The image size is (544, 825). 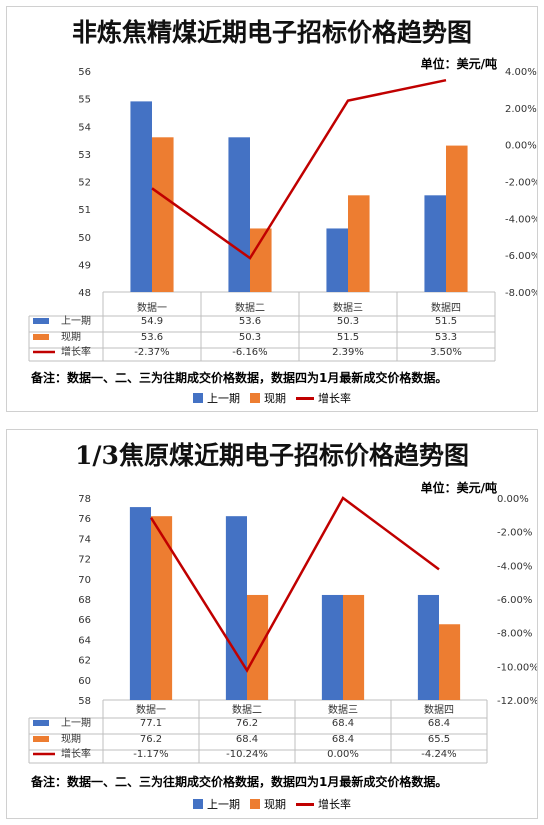 I want to click on y-tick-label: 53, so click(x=84, y=155).